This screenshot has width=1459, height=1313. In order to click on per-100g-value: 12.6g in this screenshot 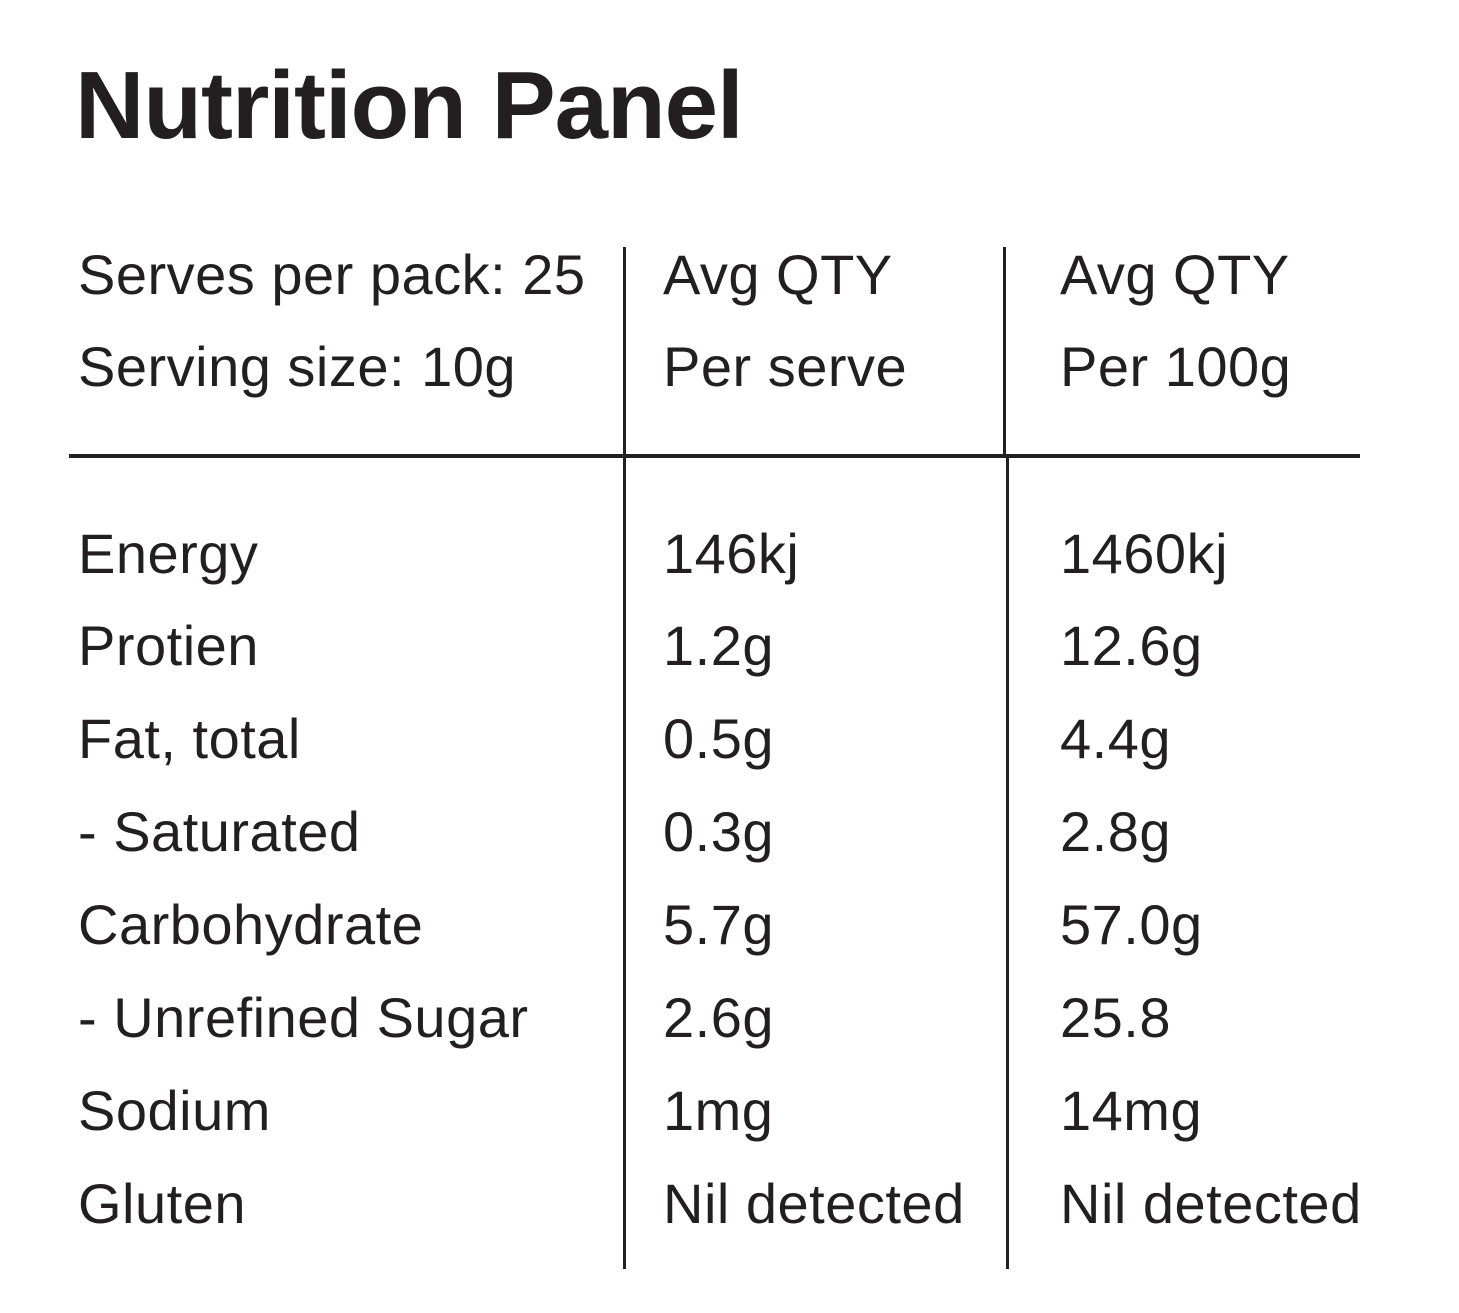, I will do `click(1131, 645)`.